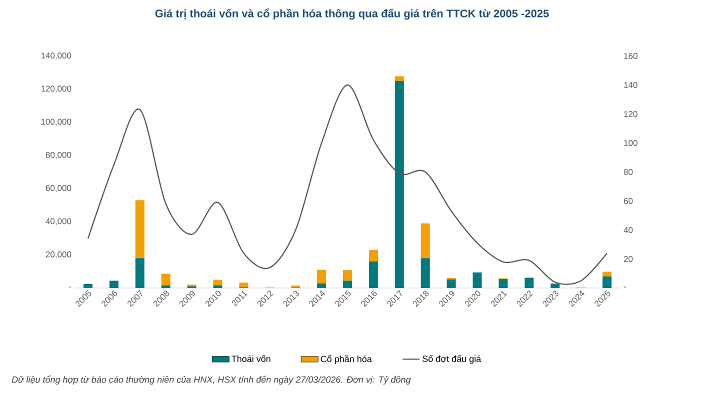 The width and height of the screenshot is (704, 398). Describe the element at coordinates (59, 254) in the screenshot. I see `y-tick-label: 20,000` at that location.